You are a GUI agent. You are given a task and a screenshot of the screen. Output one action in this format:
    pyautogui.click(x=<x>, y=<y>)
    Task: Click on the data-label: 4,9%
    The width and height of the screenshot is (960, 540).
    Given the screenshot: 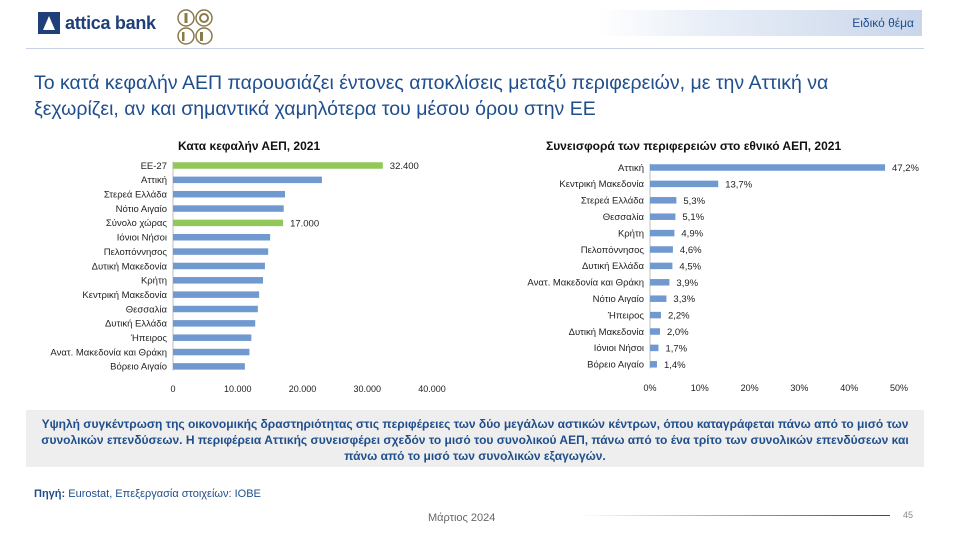 What is the action you would take?
    pyautogui.click(x=692, y=234)
    